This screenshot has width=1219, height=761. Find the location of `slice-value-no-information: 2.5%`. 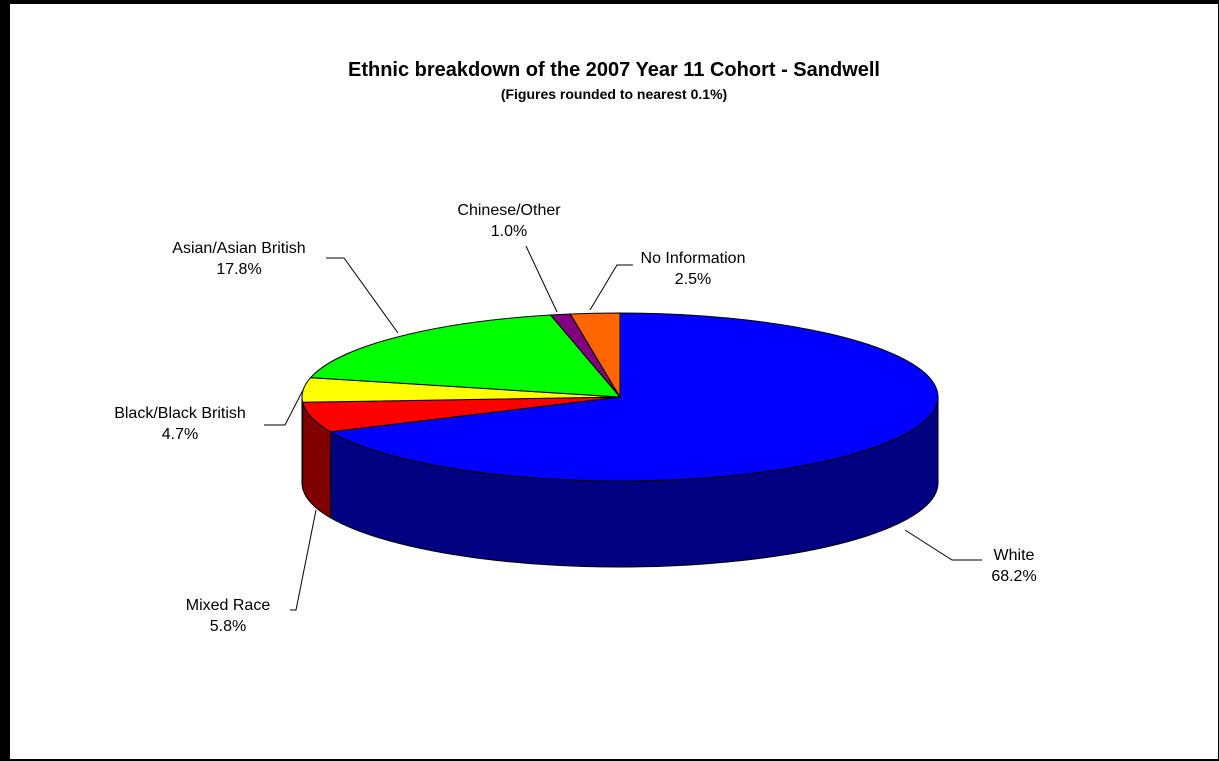

slice-value-no-information: 2.5% is located at coordinates (693, 279).